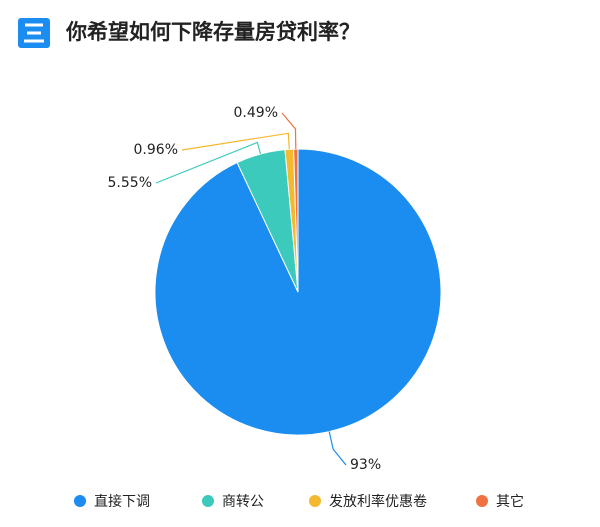  What do you see at coordinates (34, 33) in the screenshot?
I see `title-icon-lines` at bounding box center [34, 33].